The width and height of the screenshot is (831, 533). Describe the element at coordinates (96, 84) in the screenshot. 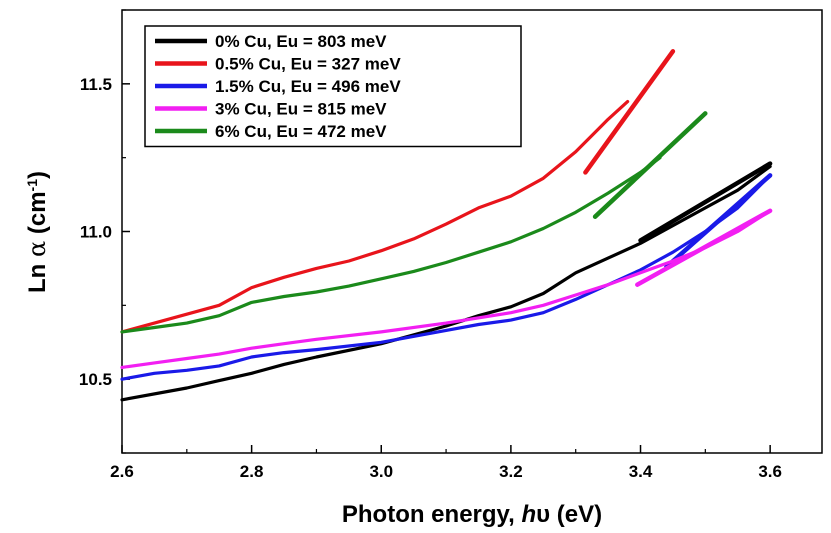

I see `y-tick-label: 11.5` at that location.